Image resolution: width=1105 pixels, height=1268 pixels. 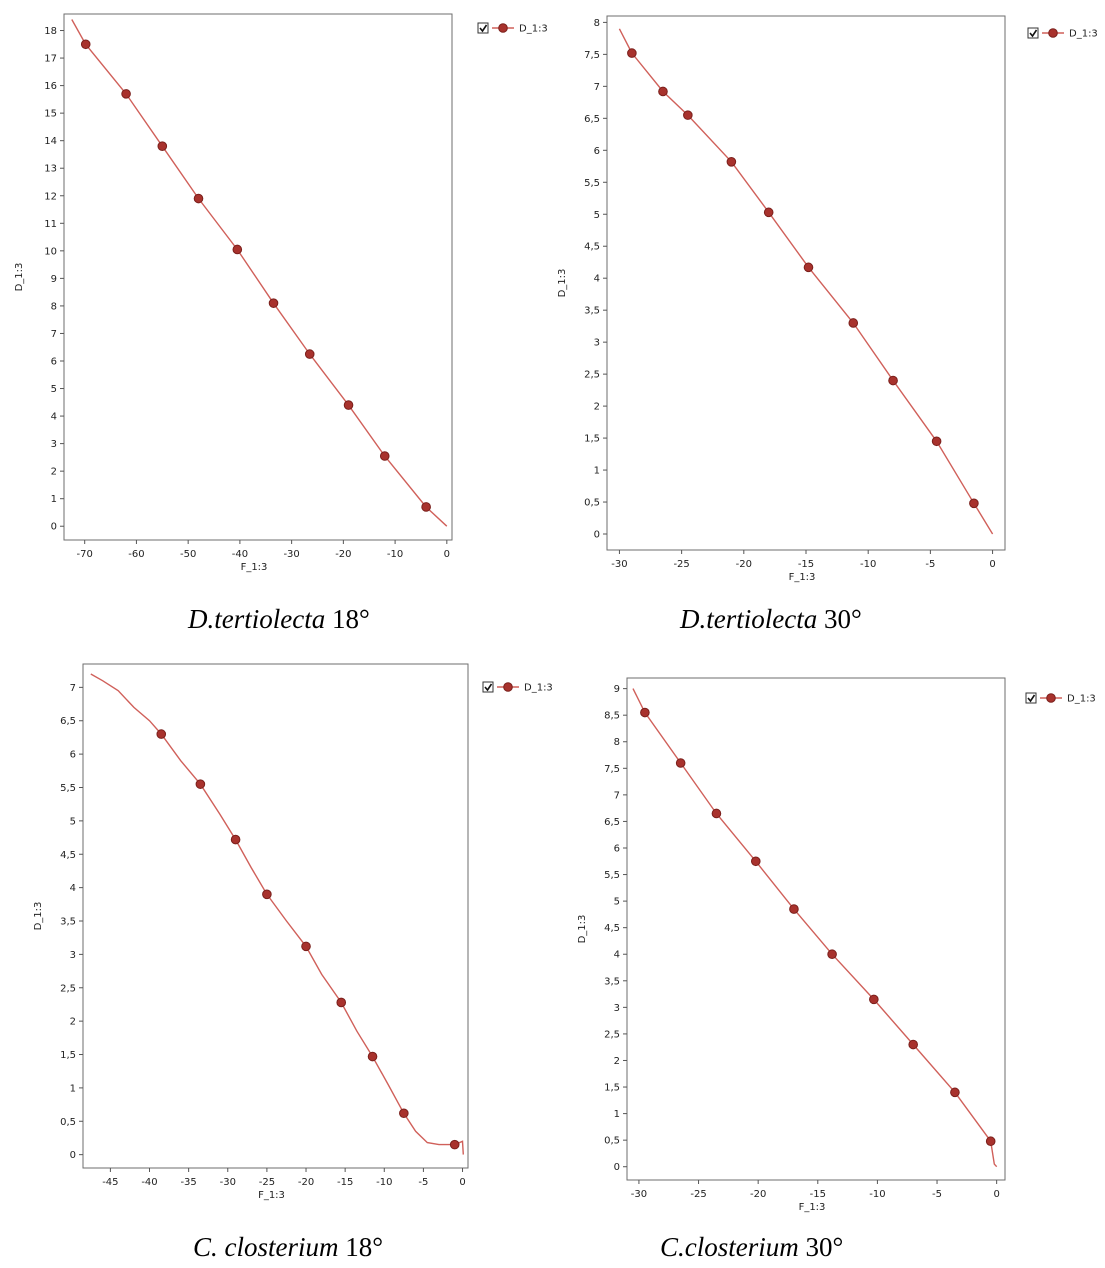 I want to click on y-tick-label: 9, so click(x=617, y=689).